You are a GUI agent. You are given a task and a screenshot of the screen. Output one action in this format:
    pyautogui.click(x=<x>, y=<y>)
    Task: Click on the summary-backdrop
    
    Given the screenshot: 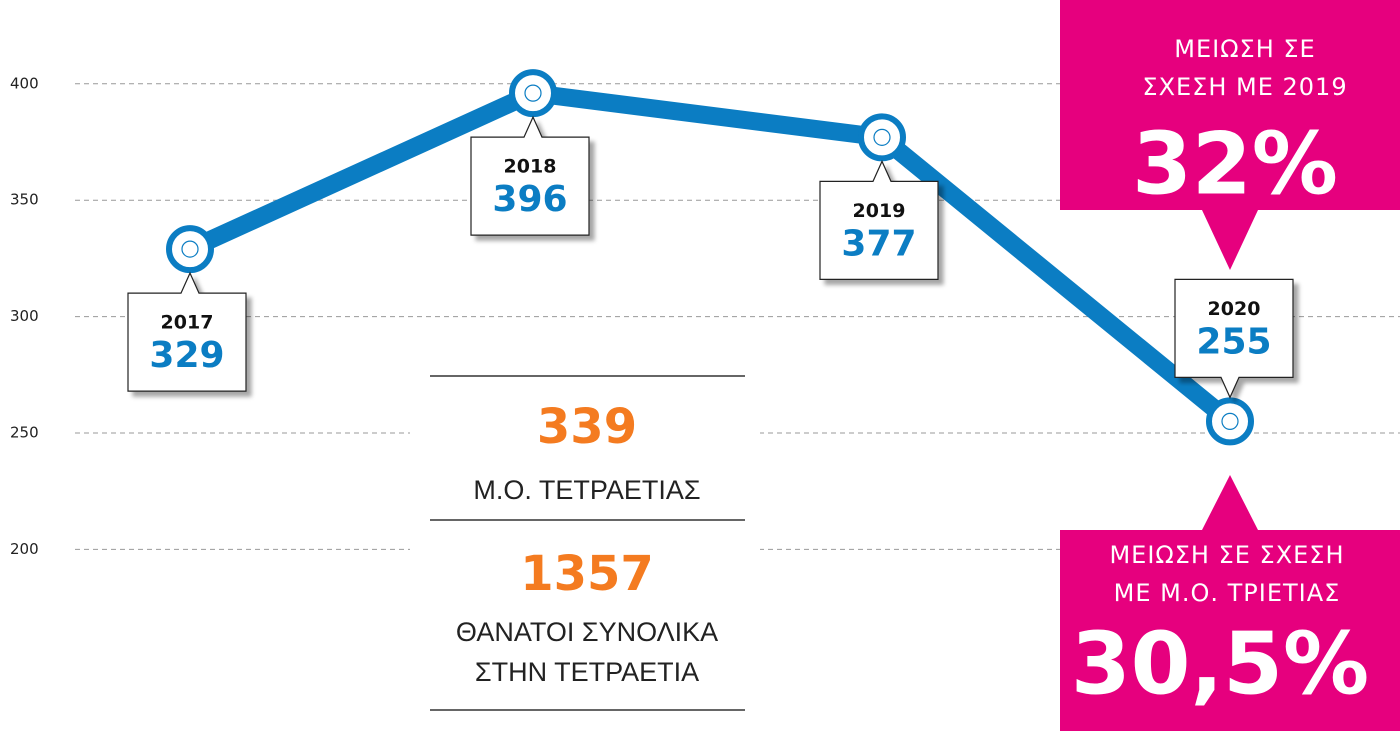 What is the action you would take?
    pyautogui.click(x=585, y=546)
    